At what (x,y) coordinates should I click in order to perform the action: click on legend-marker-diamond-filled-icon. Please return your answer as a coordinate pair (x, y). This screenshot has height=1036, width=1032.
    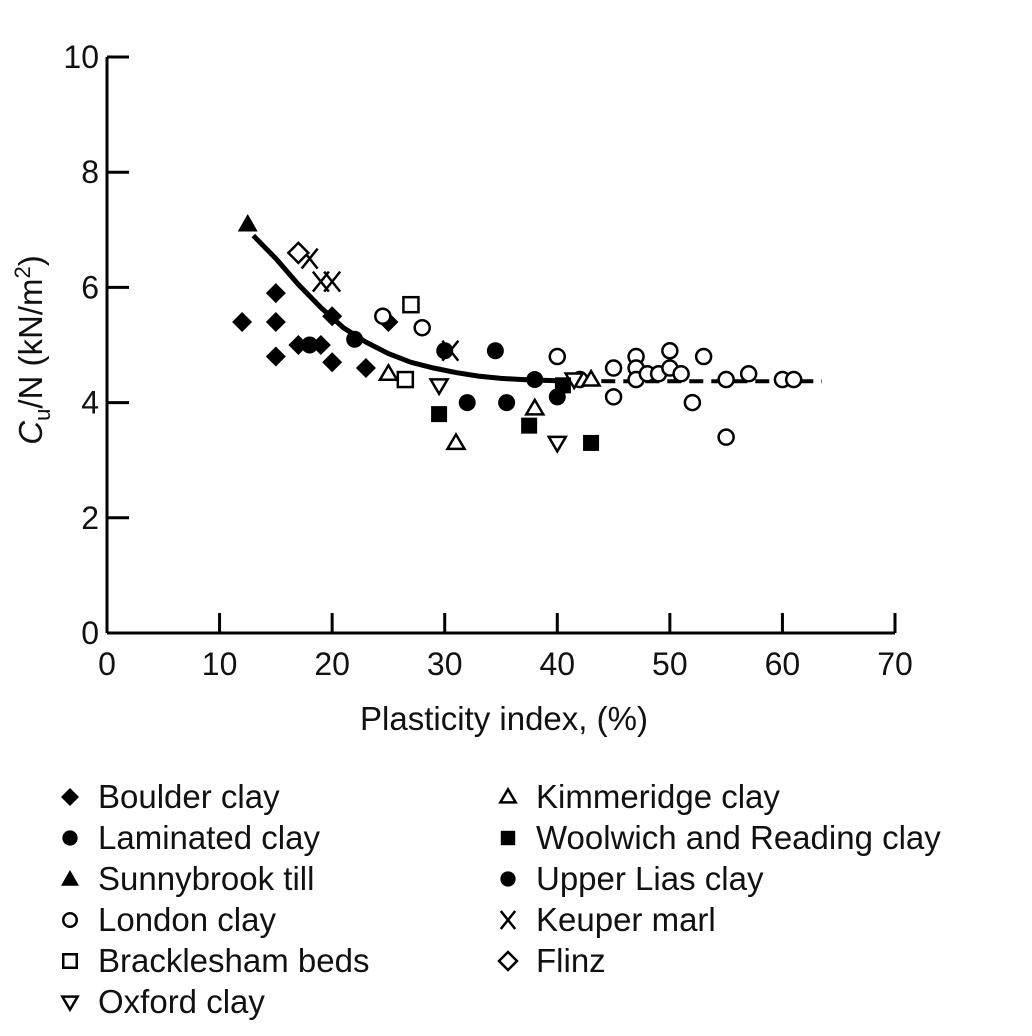
    Looking at the image, I should click on (70, 796).